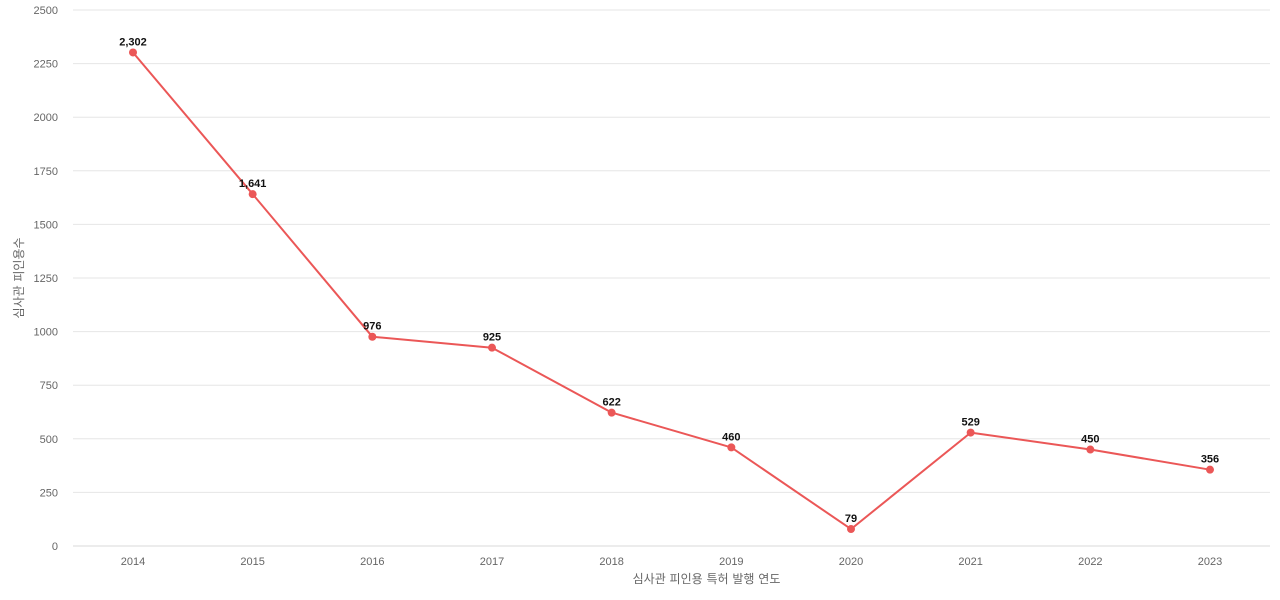 This screenshot has width=1280, height=600. Describe the element at coordinates (46, 333) in the screenshot. I see `y-tick-label: 1000` at that location.